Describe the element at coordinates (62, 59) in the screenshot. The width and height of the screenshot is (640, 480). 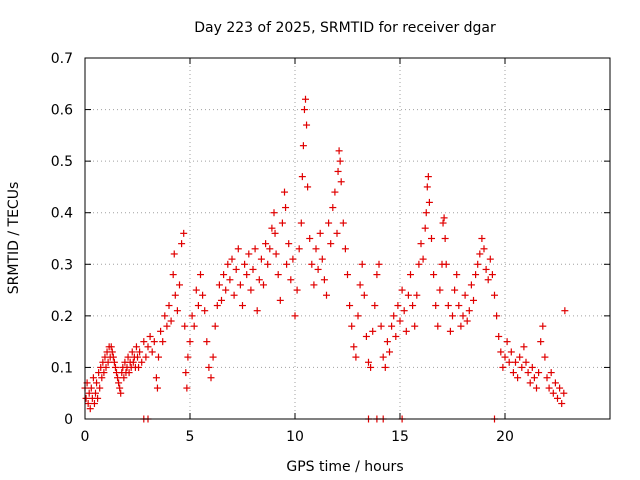
I see `y-tick-label: 0.7` at that location.